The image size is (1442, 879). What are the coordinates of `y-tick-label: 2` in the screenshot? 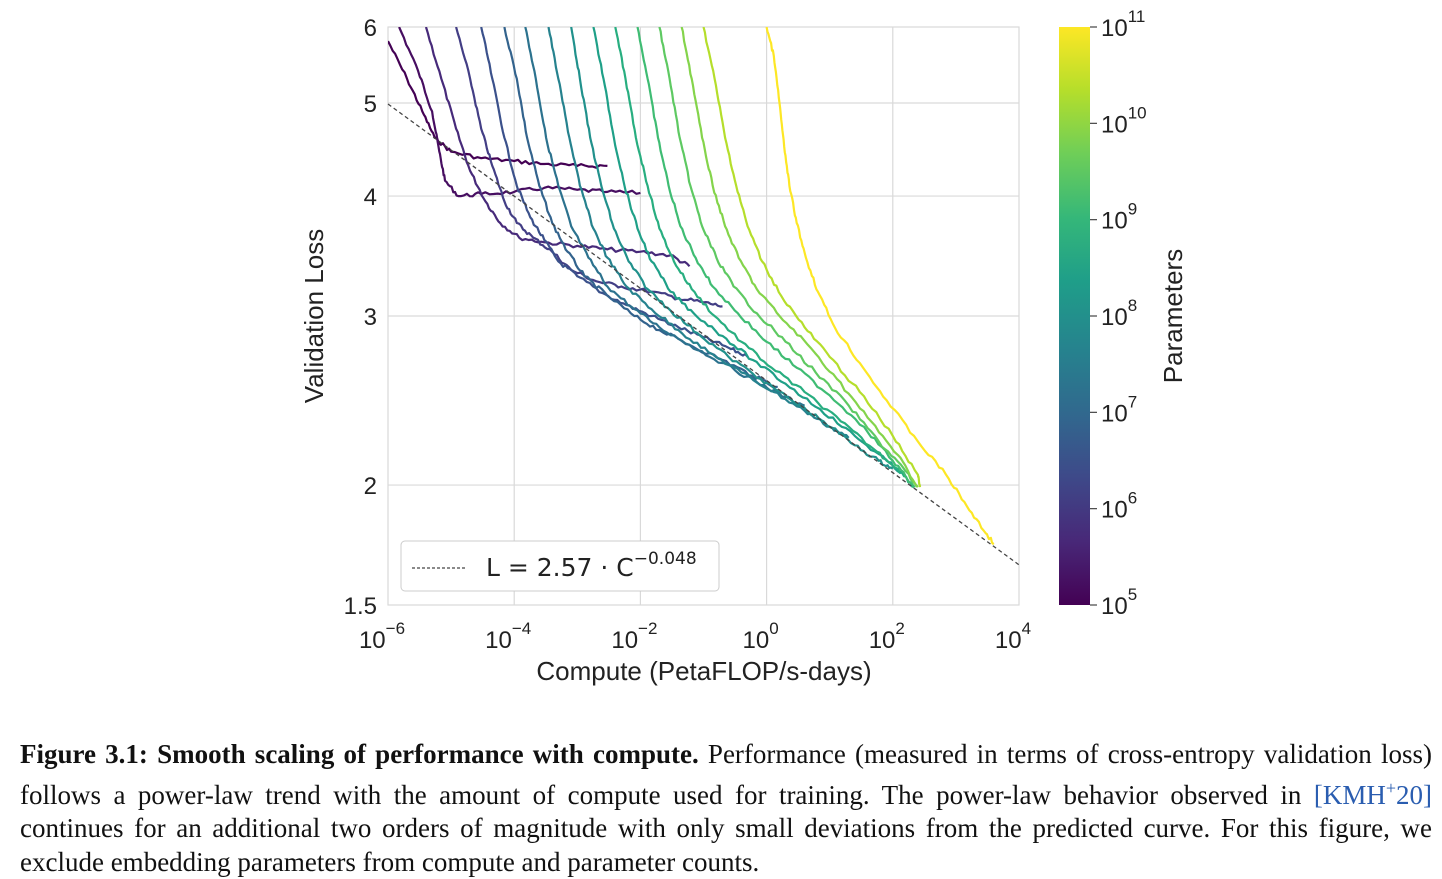 It's located at (370, 486).